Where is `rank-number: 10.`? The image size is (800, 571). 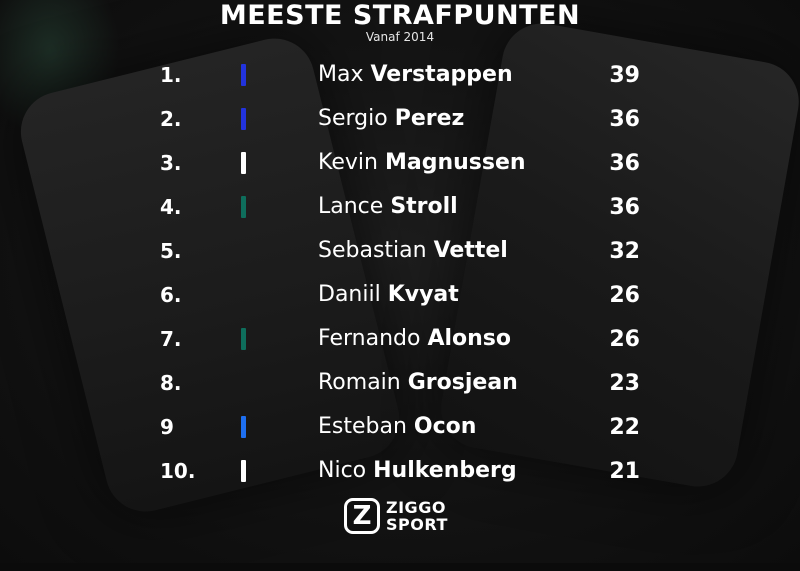
rank-number: 10. is located at coordinates (178, 471).